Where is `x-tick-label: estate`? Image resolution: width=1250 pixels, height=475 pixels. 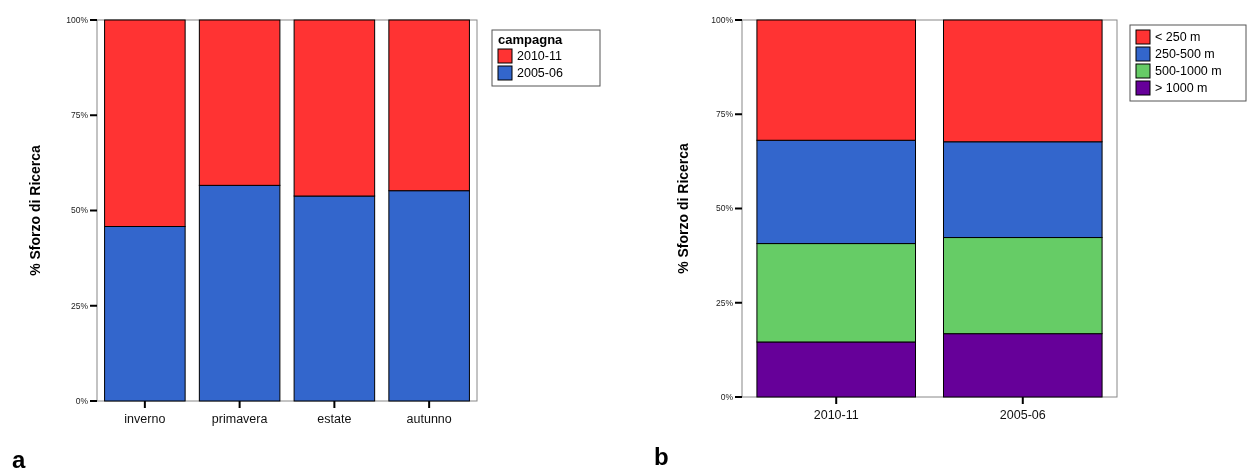 x-tick-label: estate is located at coordinates (334, 419).